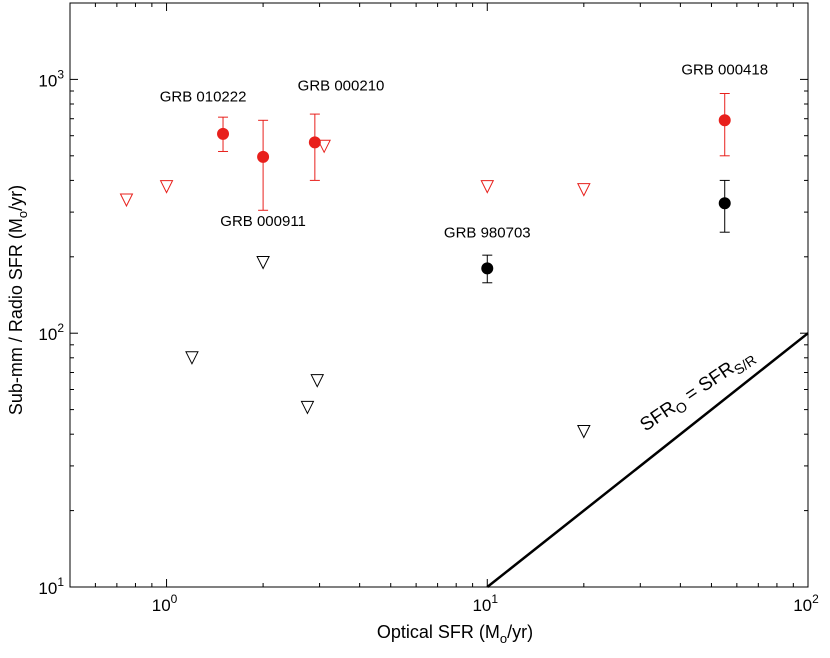 The image size is (830, 658). I want to click on grb-label: GRB 010222, so click(203, 96).